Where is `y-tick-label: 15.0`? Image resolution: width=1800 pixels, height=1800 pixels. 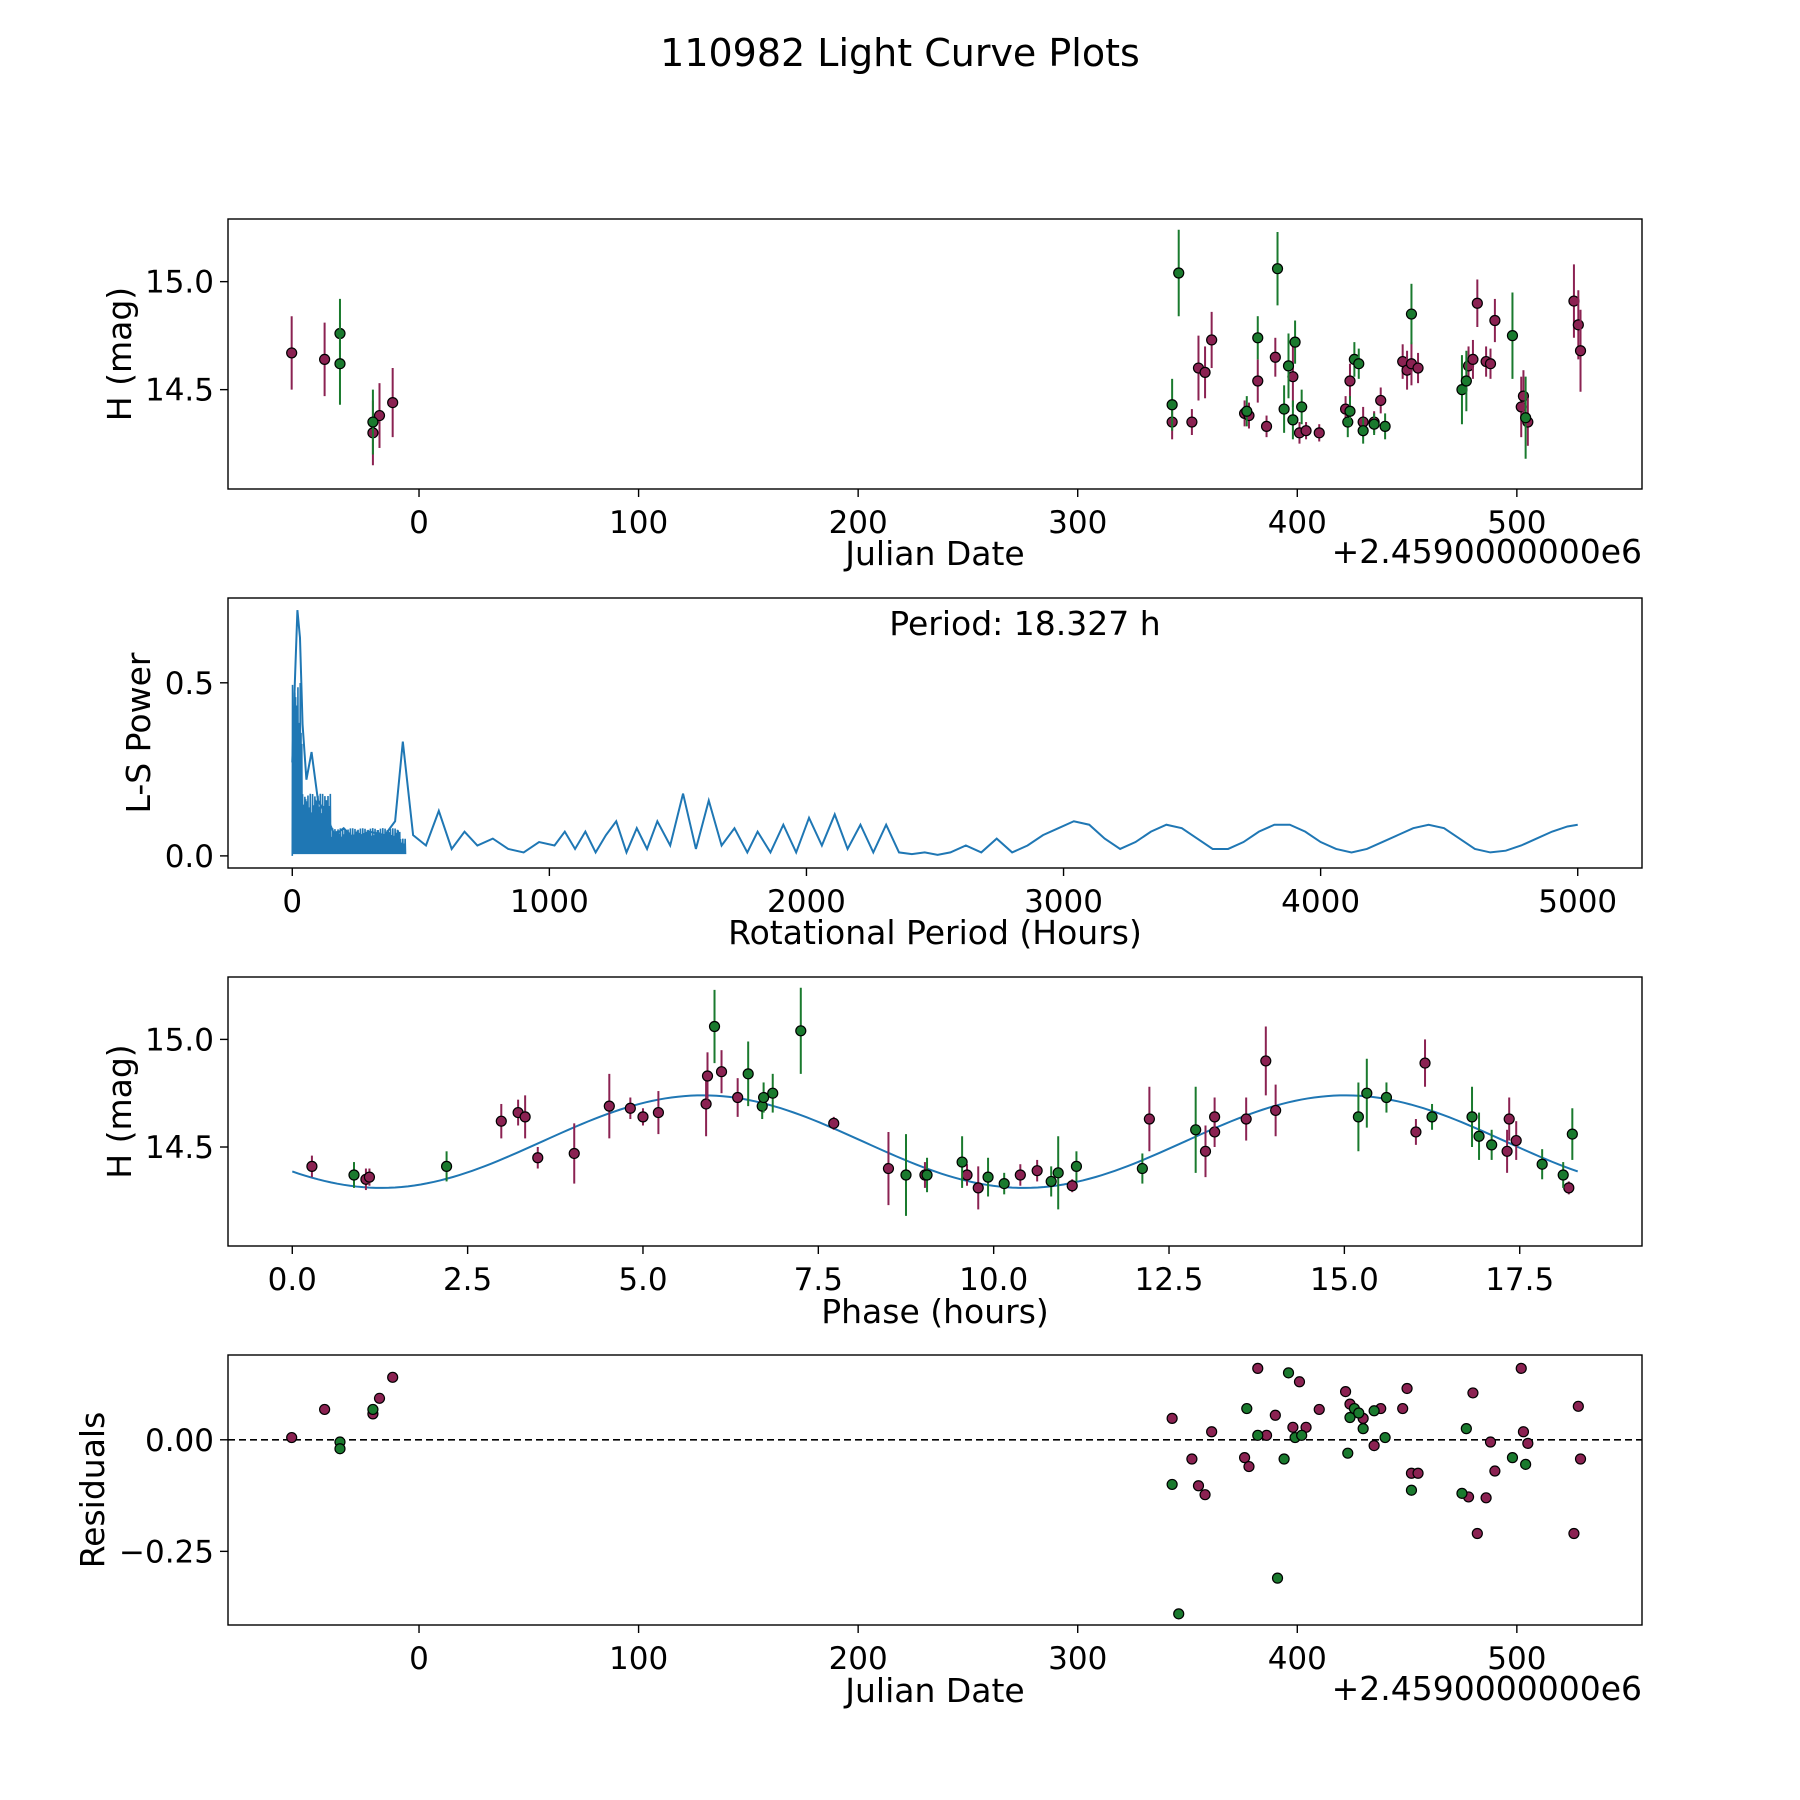 y-tick-label: 15.0 is located at coordinates (179, 1040).